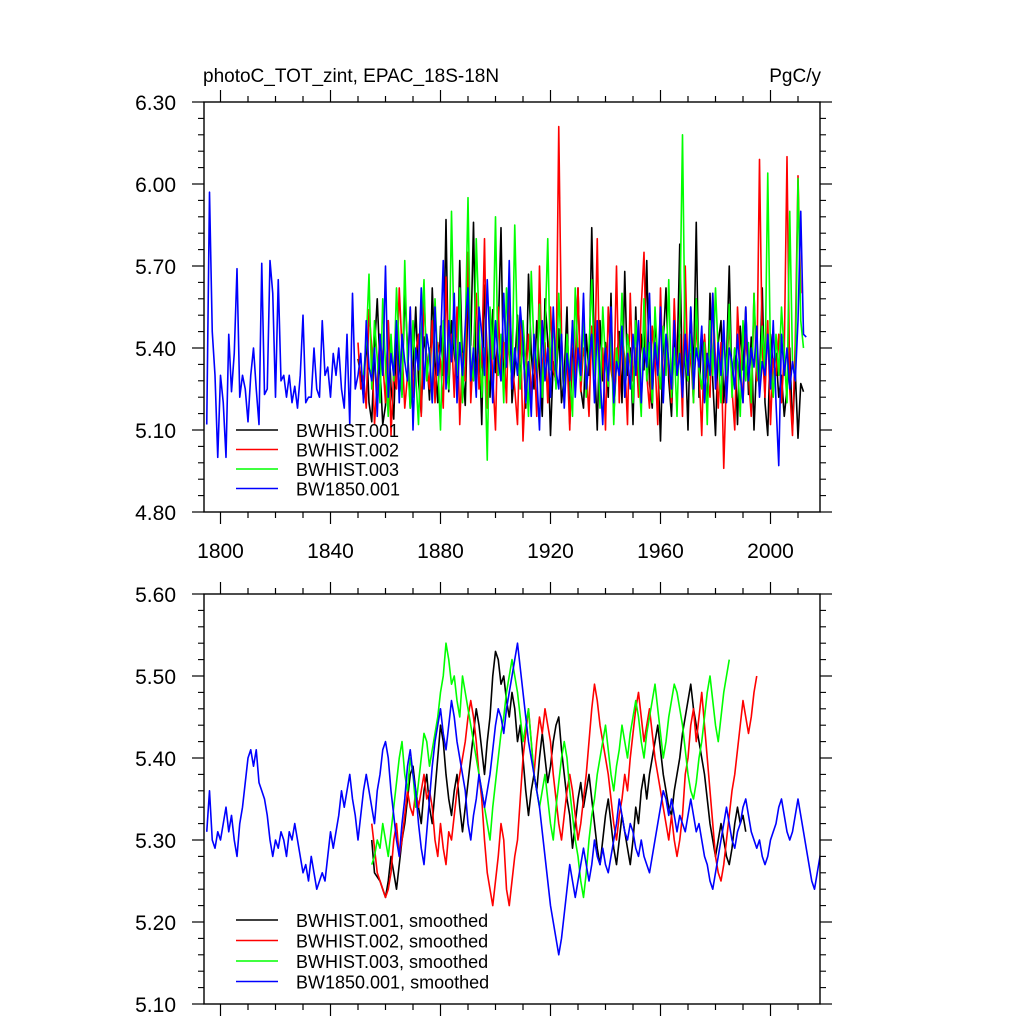 This screenshot has height=1024, width=1024. I want to click on series-line-bwhist-003-smoothed, so click(550, 770).